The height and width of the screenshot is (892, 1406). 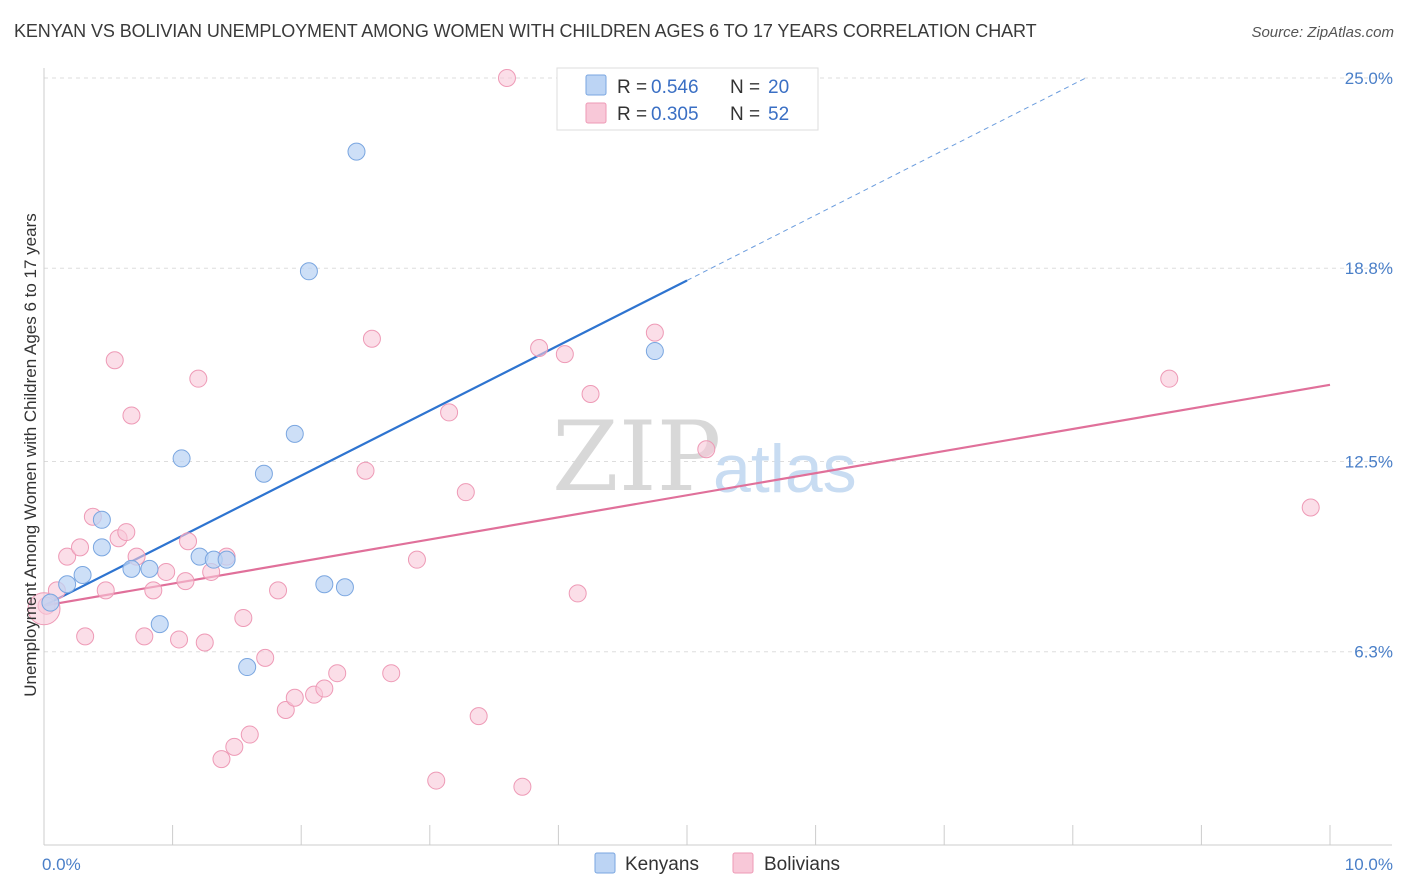 What do you see at coordinates (886, 179) in the screenshot?
I see `kenyans-trendline-extension` at bounding box center [886, 179].